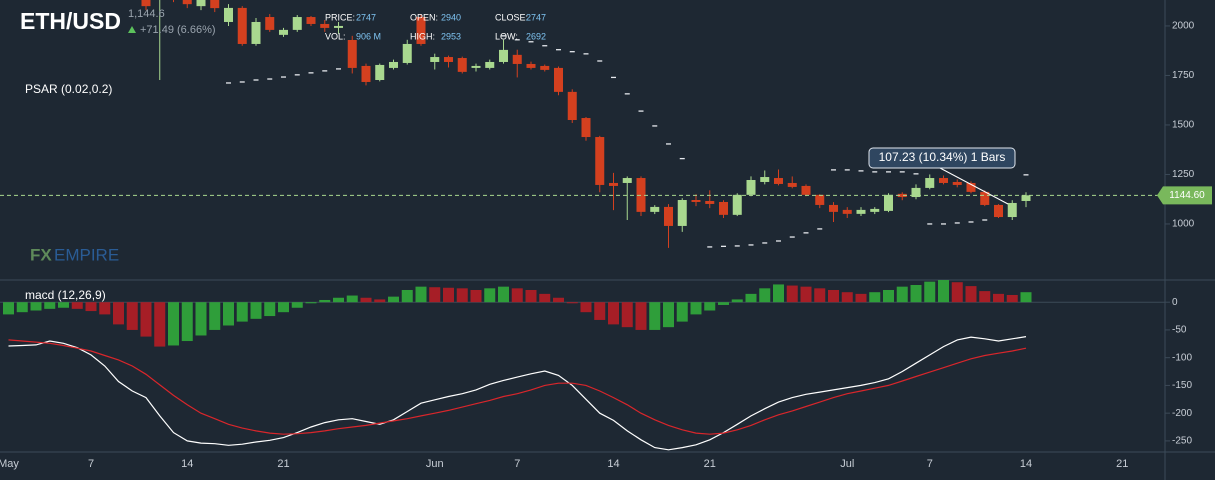  What do you see at coordinates (146, 14) in the screenshot?
I see `last-value: 1,144.6` at bounding box center [146, 14].